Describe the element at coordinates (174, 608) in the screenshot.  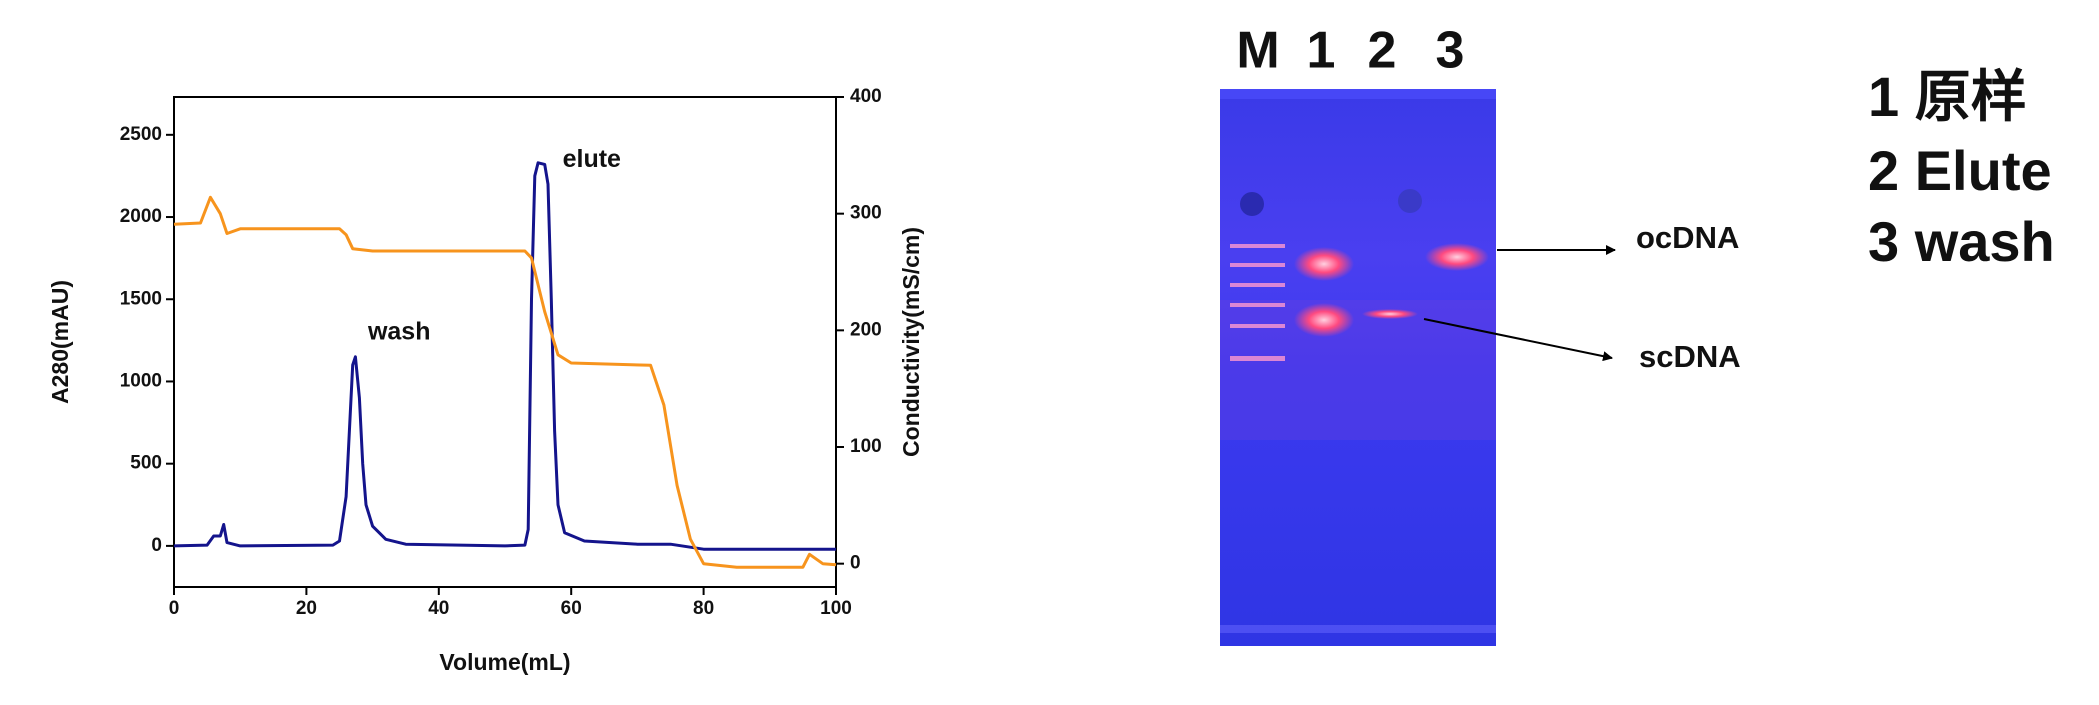
I see `x-tick-label: 0` at that location.